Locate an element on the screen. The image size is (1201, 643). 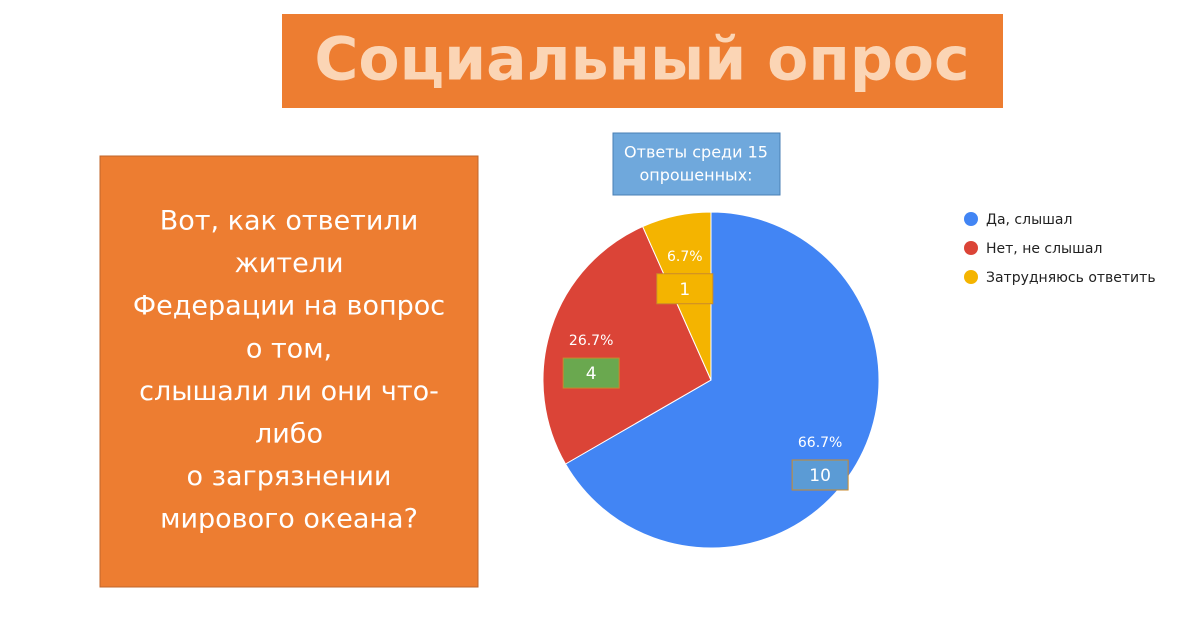
legend-label: Затрудняюсь ответить is located at coordinates (1071, 278).